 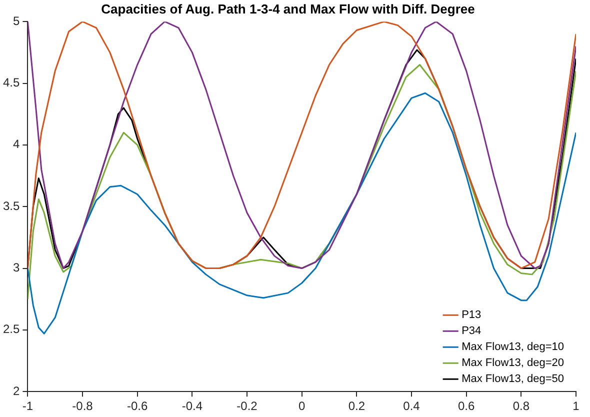 What do you see at coordinates (411, 406) in the screenshot?
I see `x-tick-label: 0.4` at bounding box center [411, 406].